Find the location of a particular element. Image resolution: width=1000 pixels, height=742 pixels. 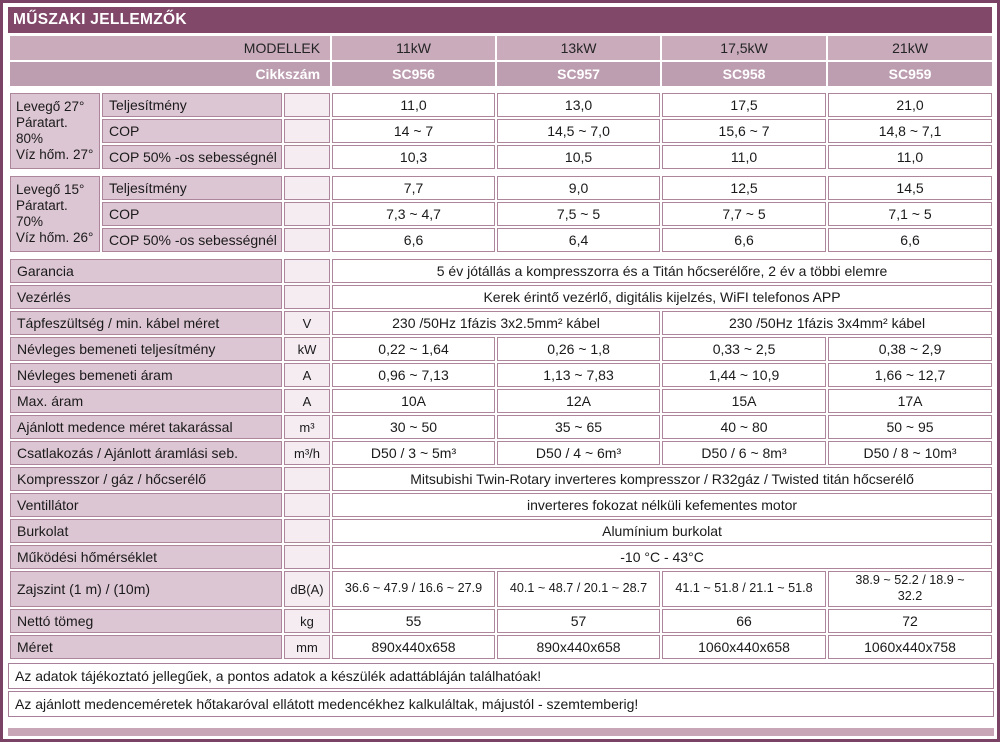

value-cell: 13,0 is located at coordinates (579, 105).